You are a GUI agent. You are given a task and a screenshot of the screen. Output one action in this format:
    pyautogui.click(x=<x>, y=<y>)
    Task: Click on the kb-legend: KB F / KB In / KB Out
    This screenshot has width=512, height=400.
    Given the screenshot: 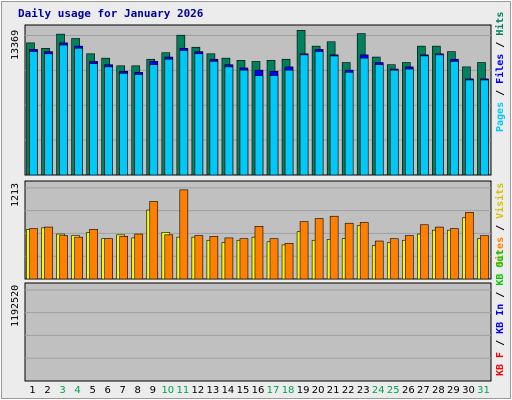 What is the action you would take?
    pyautogui.click(x=500, y=313)
    